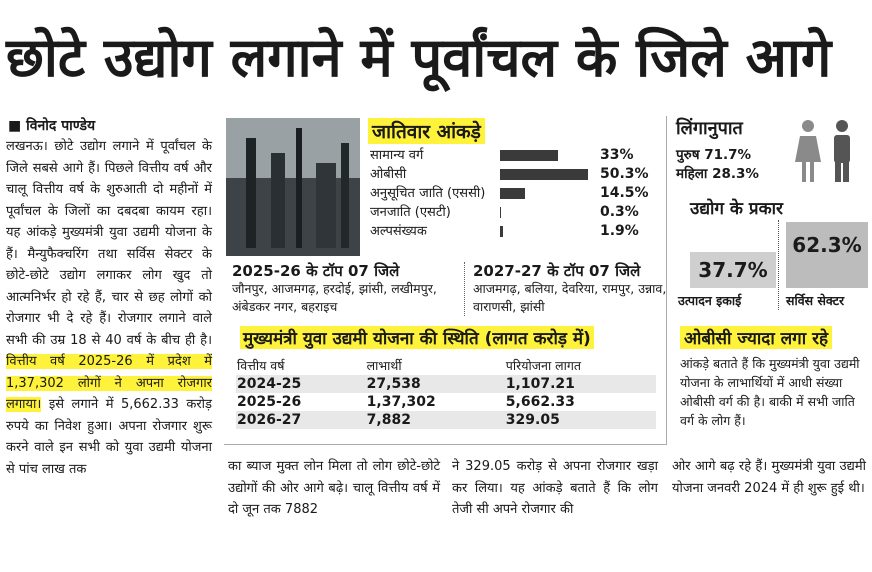 The width and height of the screenshot is (872, 572). I want to click on sex-ratio-row: महिला 28.3%, so click(717, 174).